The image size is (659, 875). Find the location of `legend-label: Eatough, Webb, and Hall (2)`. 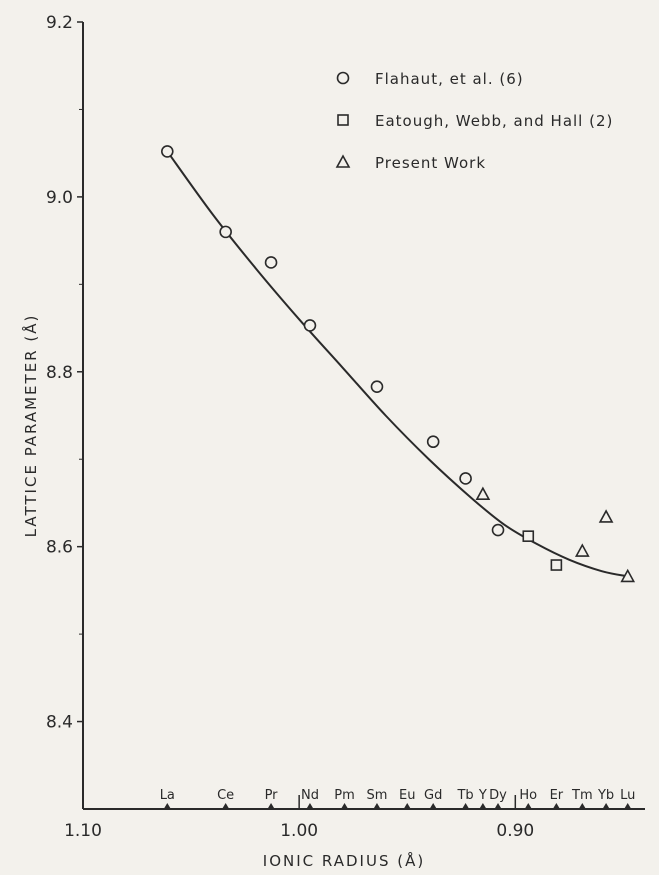

legend-label: Eatough, Webb, and Hall (2) is located at coordinates (494, 121).